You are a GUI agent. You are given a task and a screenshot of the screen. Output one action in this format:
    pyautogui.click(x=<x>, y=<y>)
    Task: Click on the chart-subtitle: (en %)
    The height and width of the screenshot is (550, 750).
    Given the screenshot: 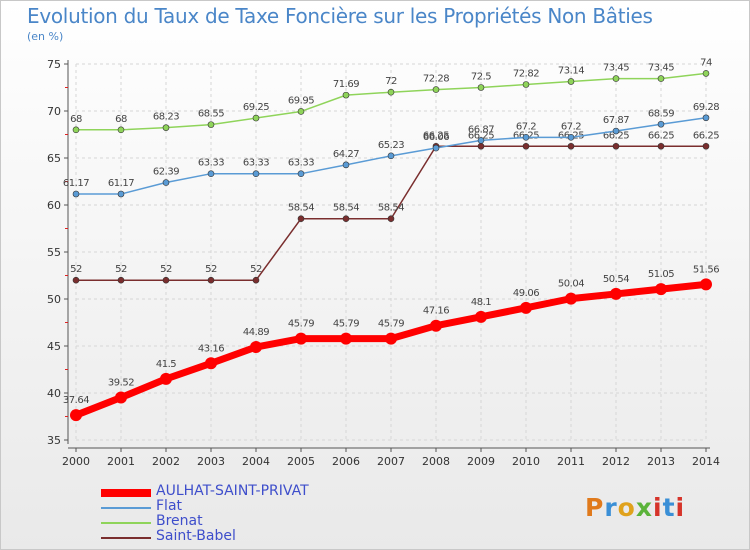 What is the action you would take?
    pyautogui.click(x=45, y=36)
    